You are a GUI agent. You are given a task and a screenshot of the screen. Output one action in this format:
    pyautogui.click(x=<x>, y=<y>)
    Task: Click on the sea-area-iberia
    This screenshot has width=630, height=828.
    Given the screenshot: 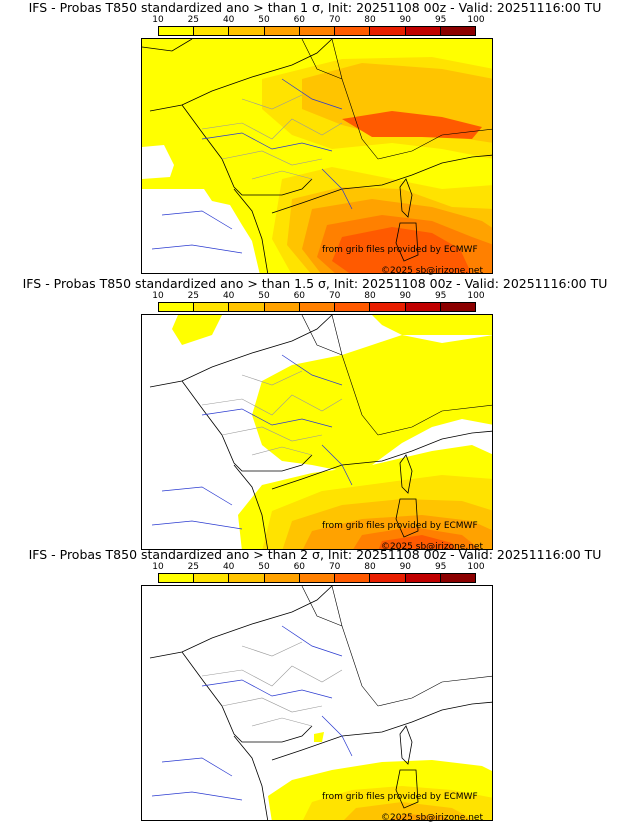 What is the action you would take?
    pyautogui.click(x=201, y=231)
    